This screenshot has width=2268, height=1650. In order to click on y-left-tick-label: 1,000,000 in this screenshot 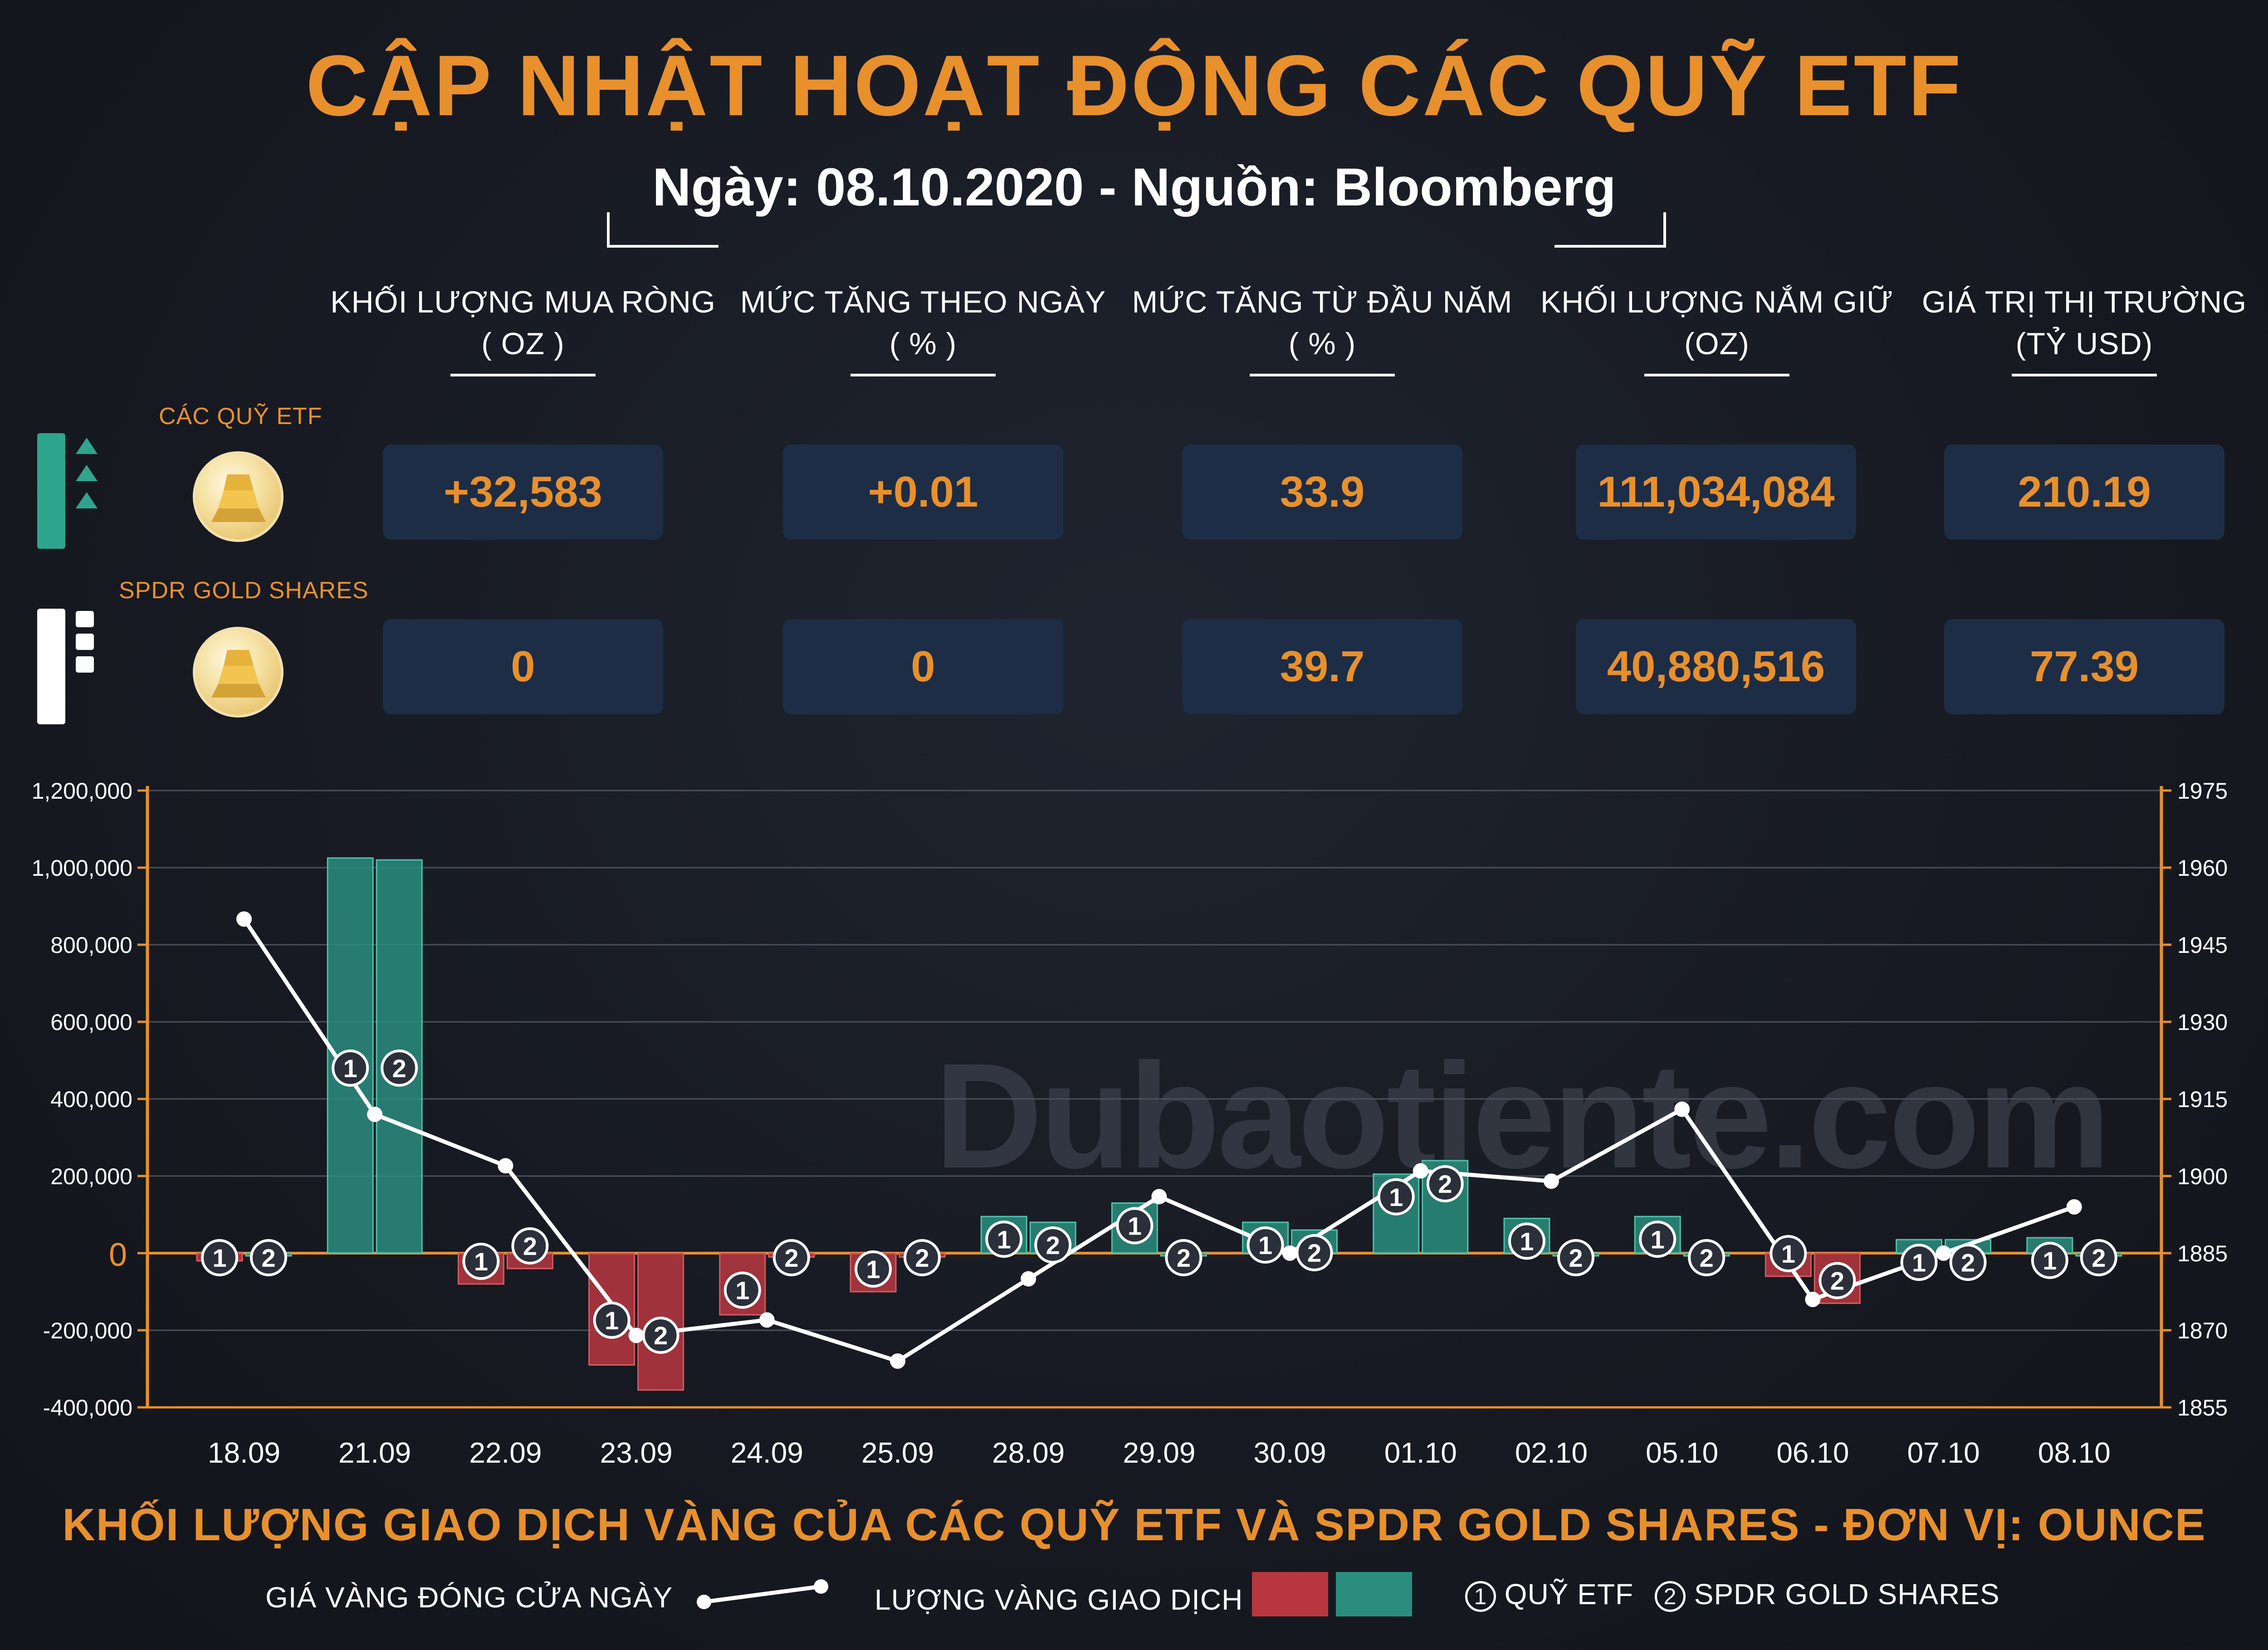, I will do `click(82, 868)`.